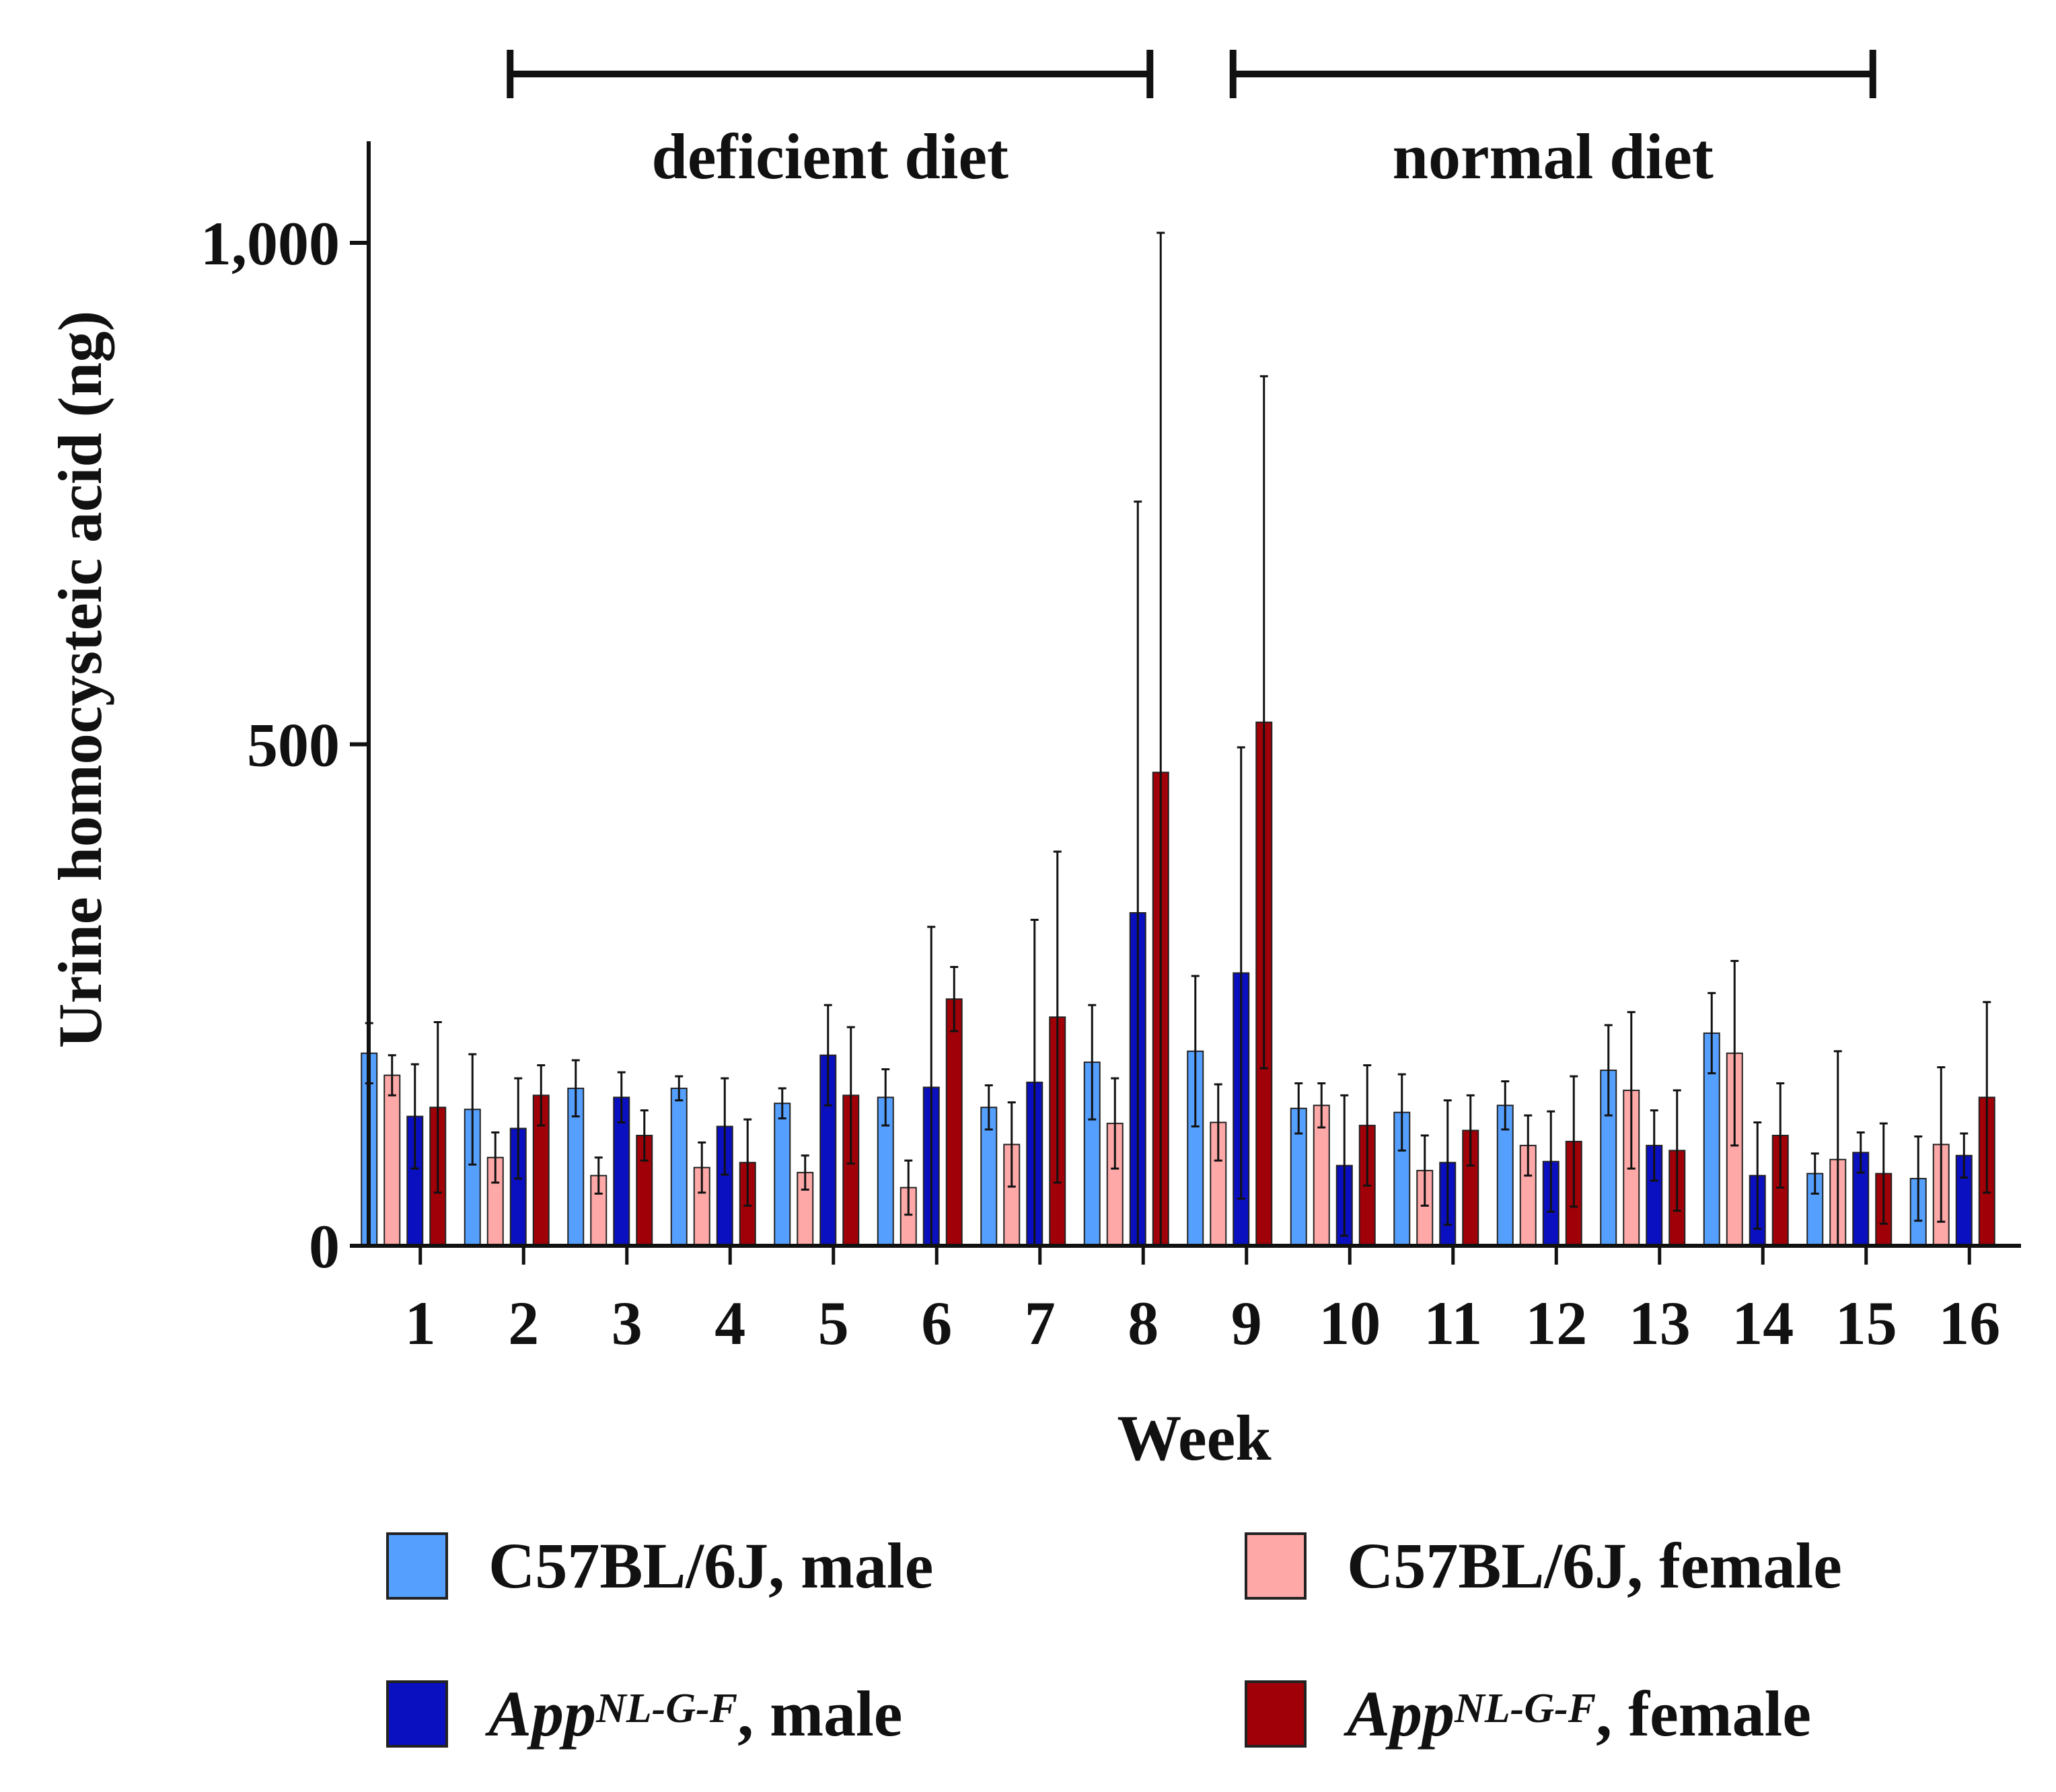  I want to click on x-tick-label-16: 16, so click(1969, 1323).